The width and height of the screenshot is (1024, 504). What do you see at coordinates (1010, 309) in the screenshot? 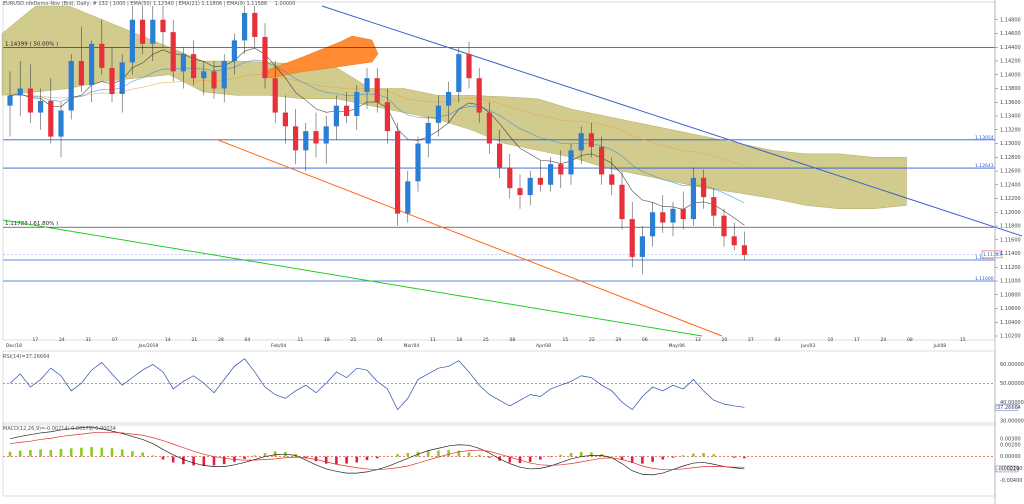
I see `y-tick-label: 1.10600` at bounding box center [1010, 309].